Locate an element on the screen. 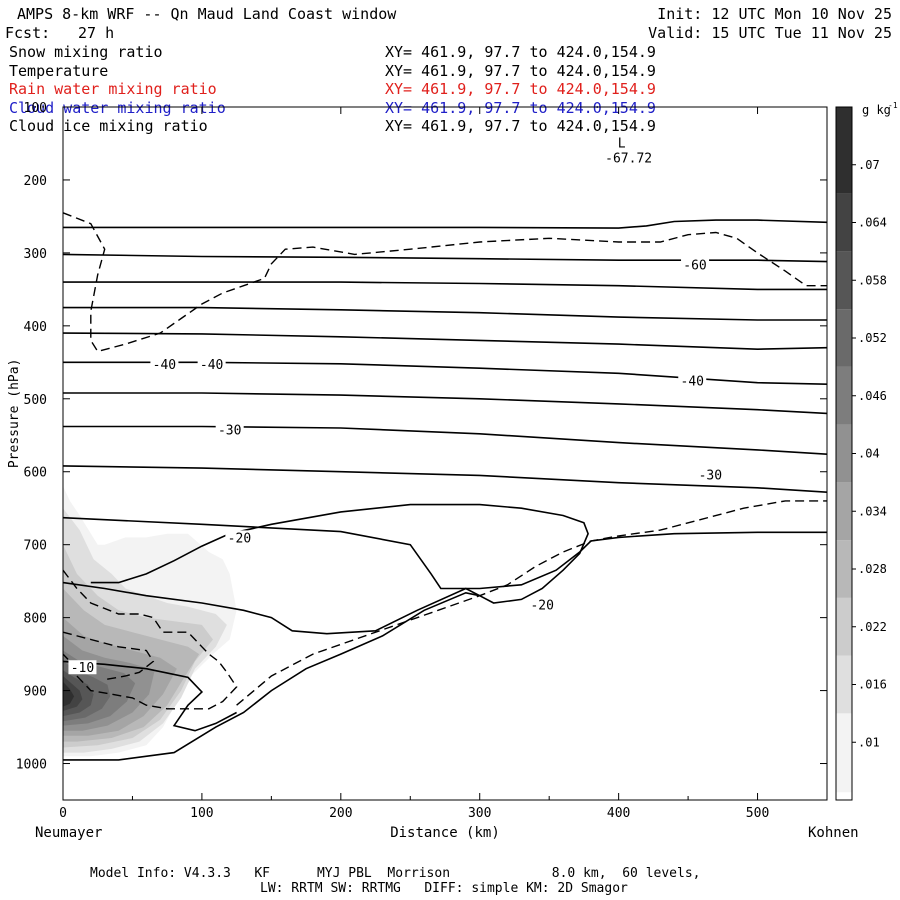 The height and width of the screenshot is (900, 900). y-axis-label: Pressure (hPa) is located at coordinates (14, 414).